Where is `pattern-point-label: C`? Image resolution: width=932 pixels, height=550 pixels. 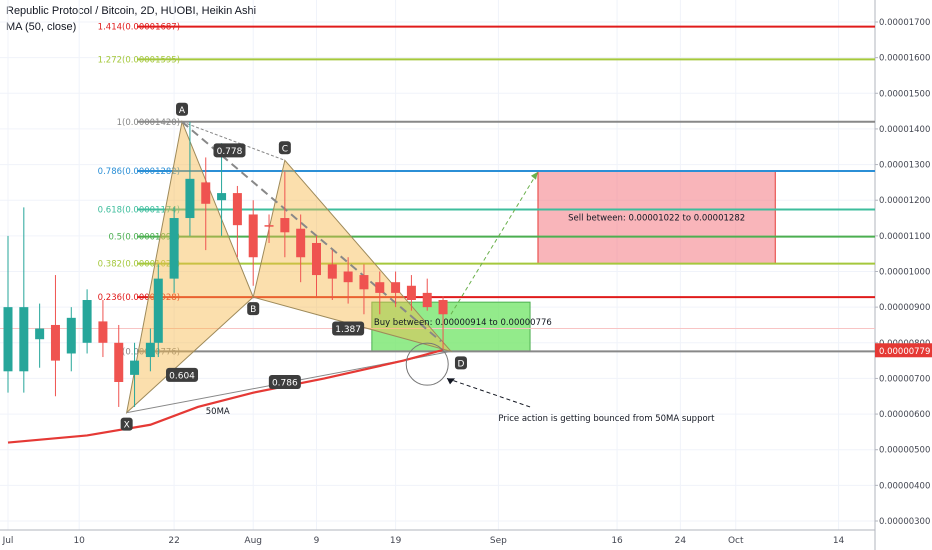
pattern-point-label: C is located at coordinates (285, 149).